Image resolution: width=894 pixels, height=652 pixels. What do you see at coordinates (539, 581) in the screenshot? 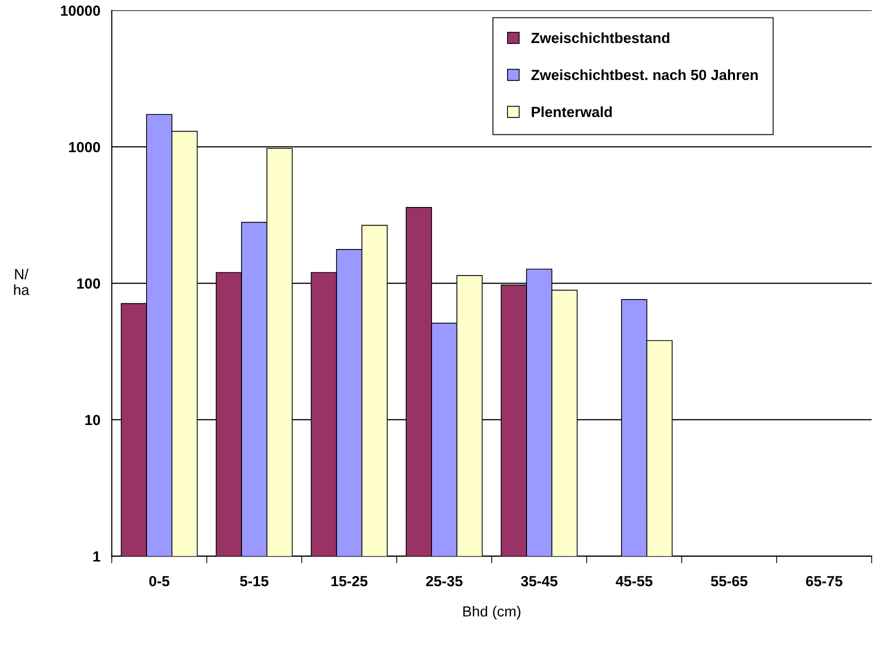
I see `x-tick-label: 35-45` at bounding box center [539, 581].